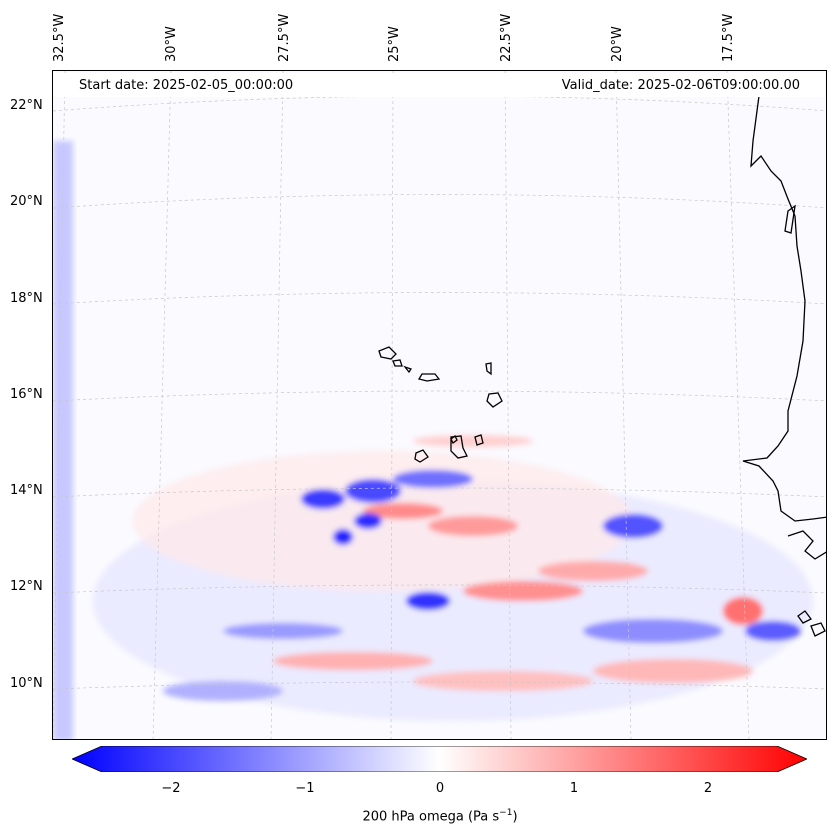 The width and height of the screenshot is (837, 839). What do you see at coordinates (171, 788) in the screenshot?
I see `colorbar-tick-neg2: −2` at bounding box center [171, 788].